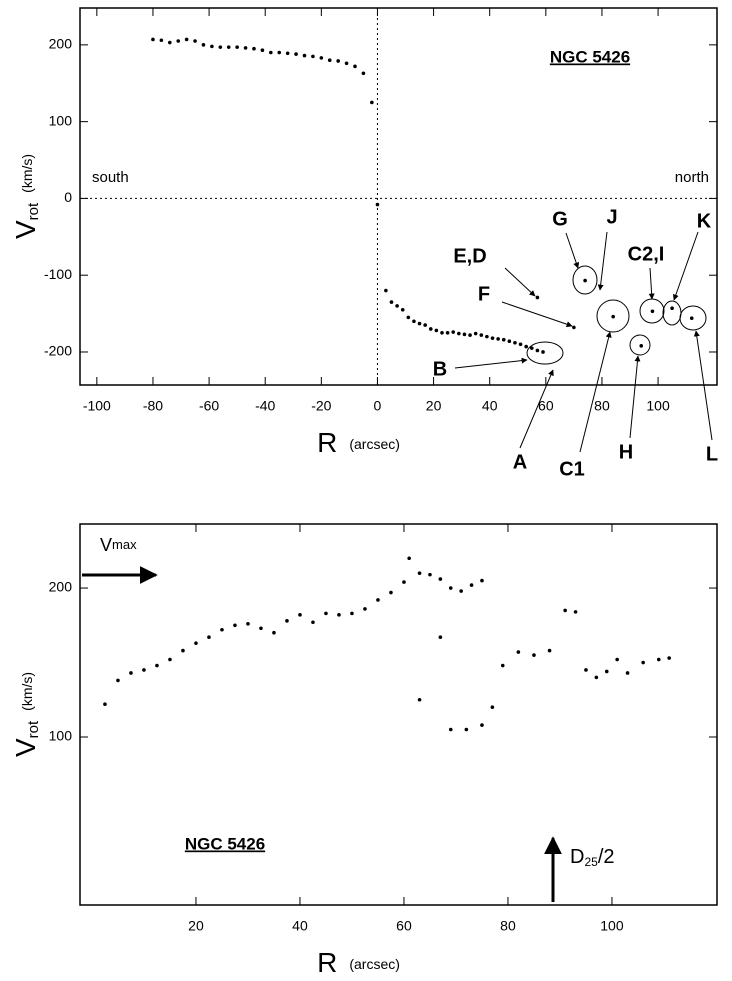  What do you see at coordinates (440, 369) in the screenshot?
I see `annotation-label: B` at bounding box center [440, 369].